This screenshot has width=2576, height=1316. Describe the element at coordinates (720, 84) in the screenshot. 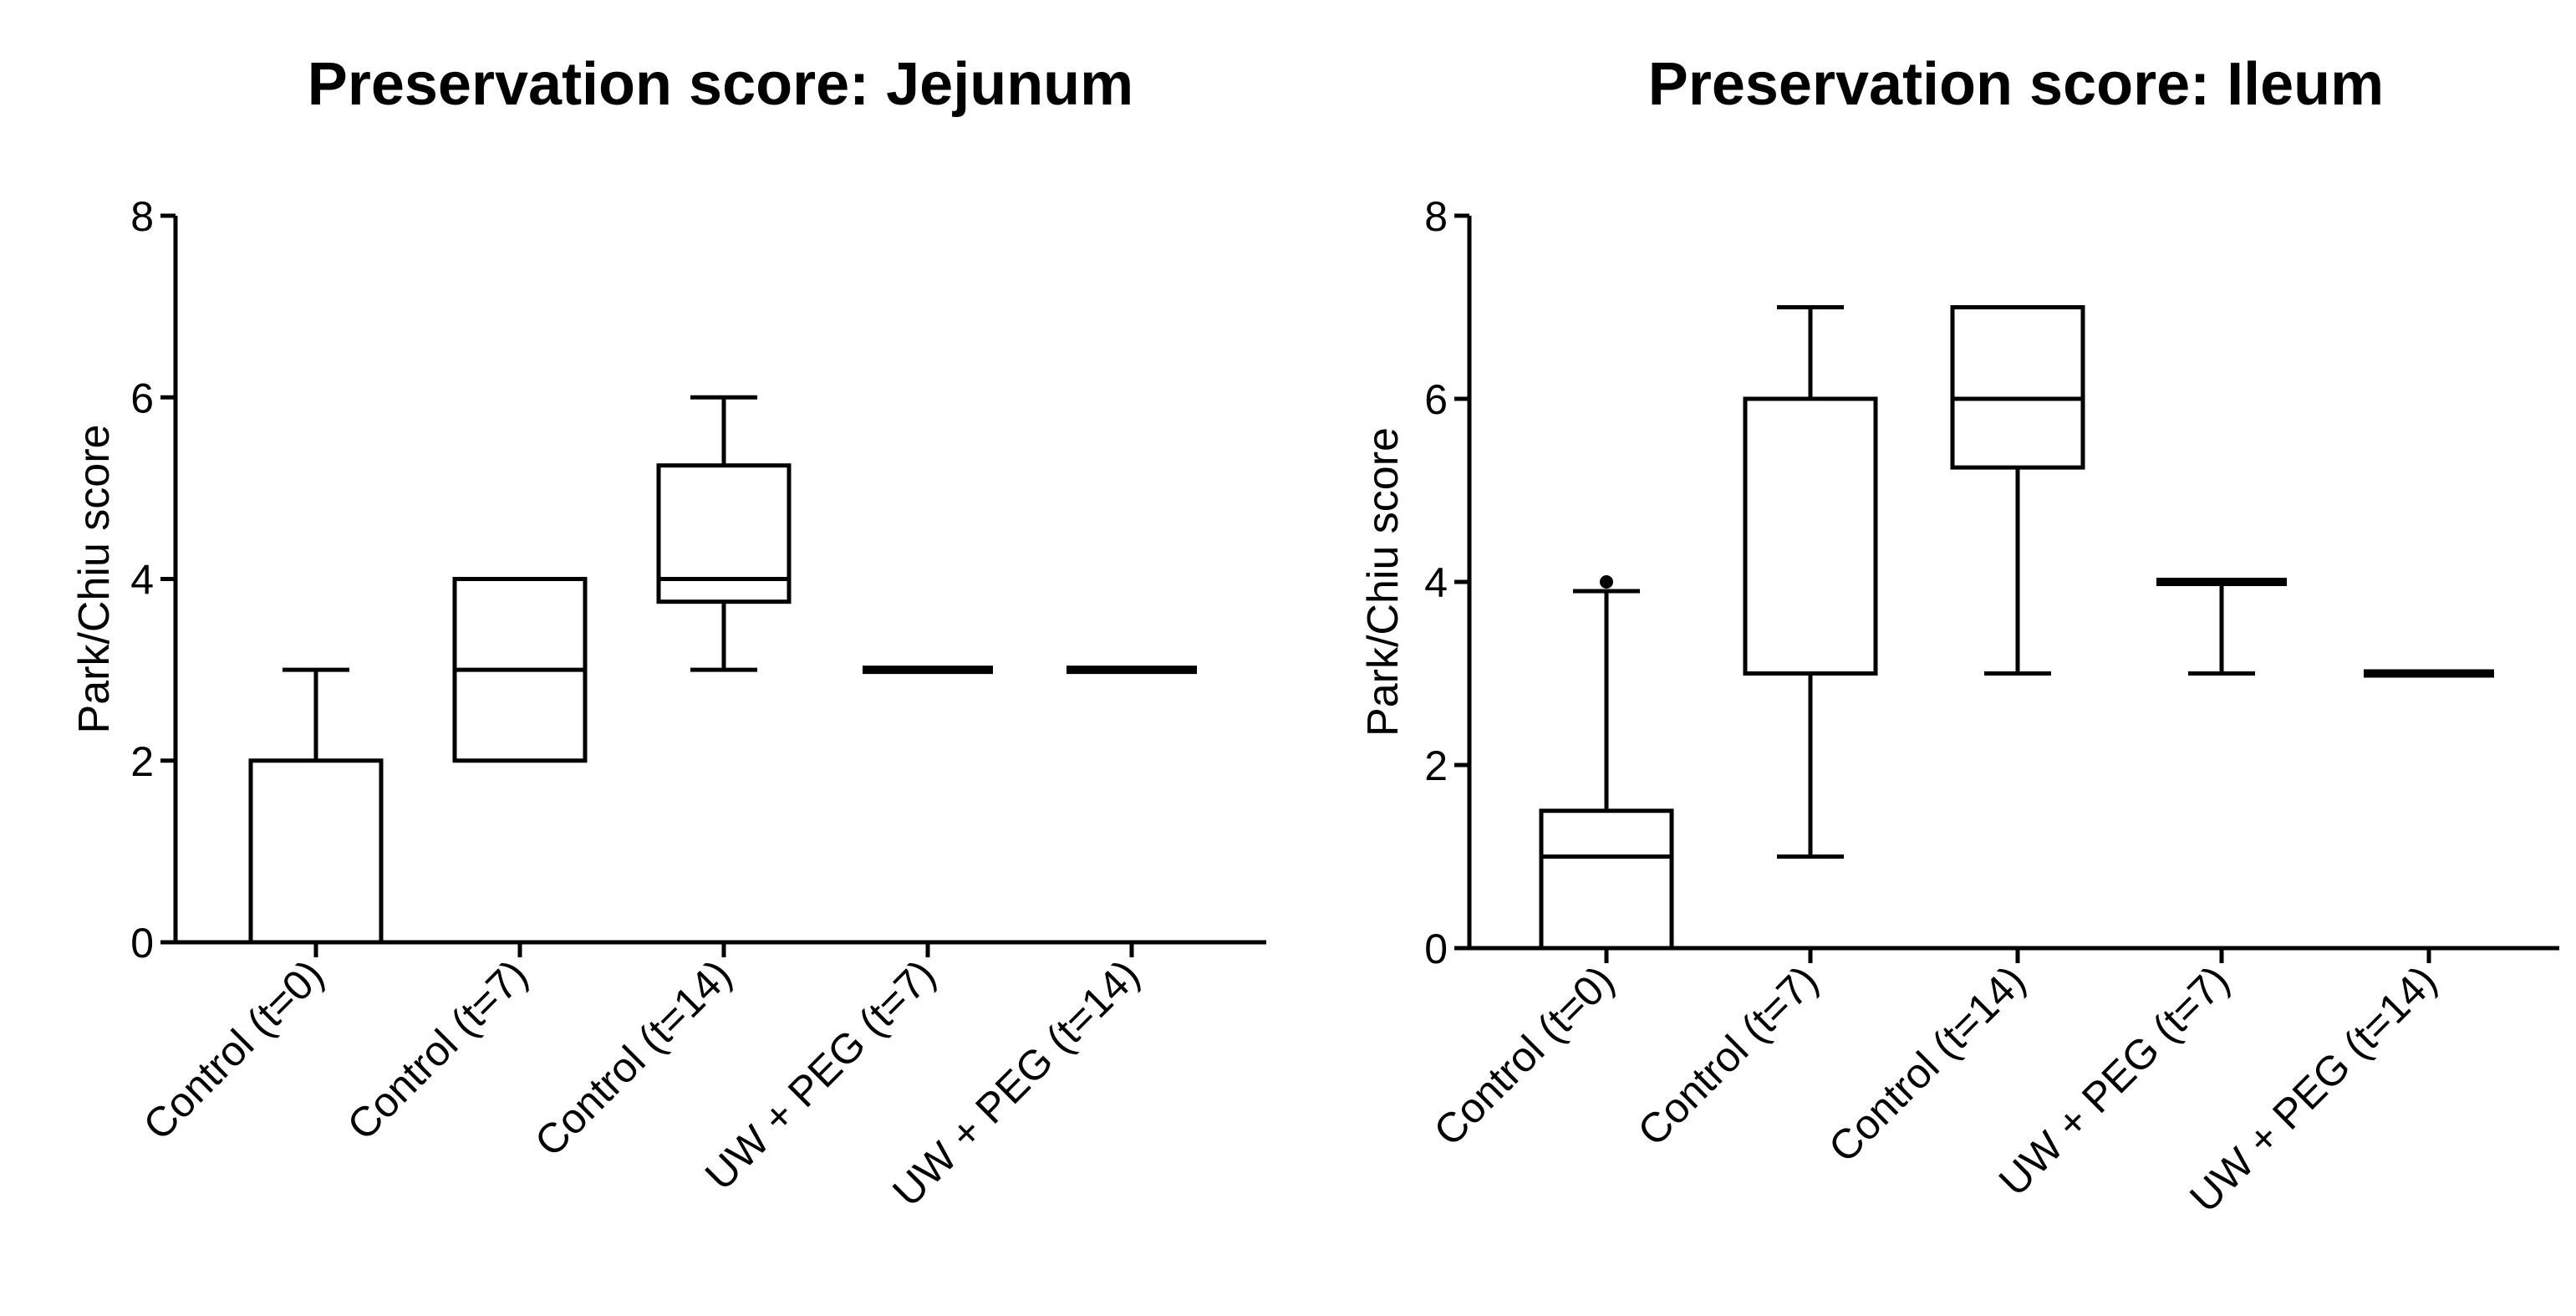

I see `chart-title: Preservation score: Jejunum` at that location.